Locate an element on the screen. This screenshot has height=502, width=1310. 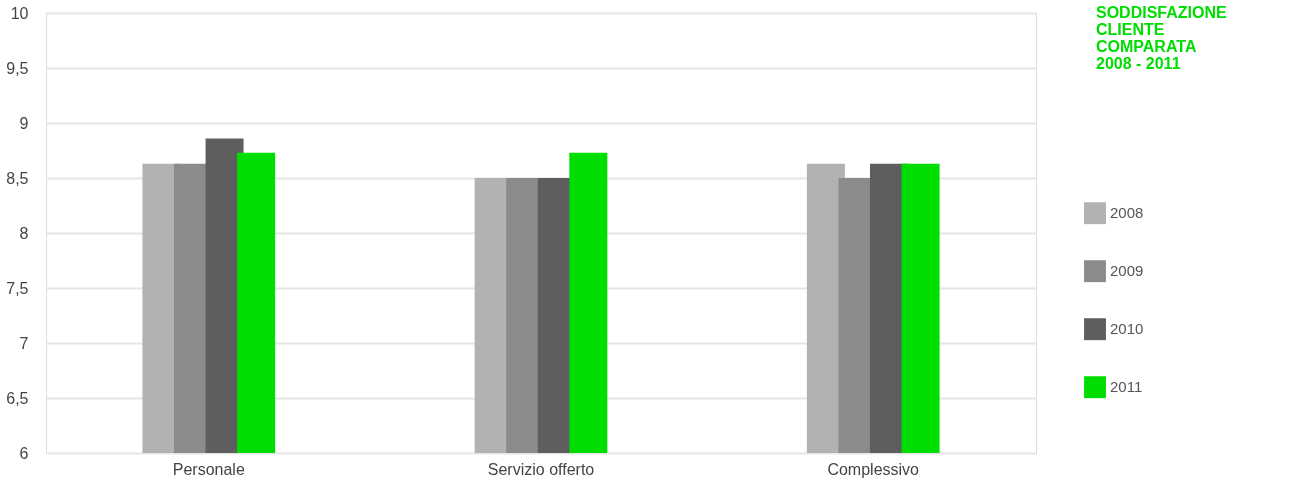
legend-label: 2011 is located at coordinates (1126, 387).